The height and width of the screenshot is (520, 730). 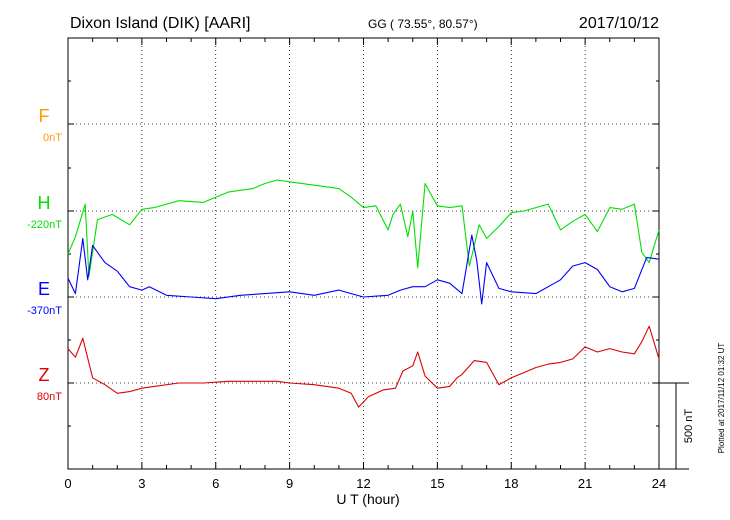 I want to click on x-tick-label: 15, so click(x=437, y=483).